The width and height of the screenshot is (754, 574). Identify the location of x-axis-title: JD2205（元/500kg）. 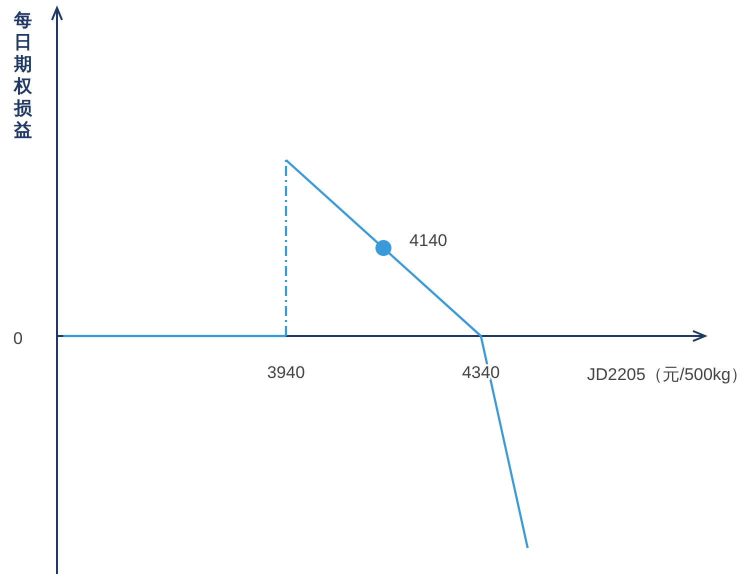
(667, 374).